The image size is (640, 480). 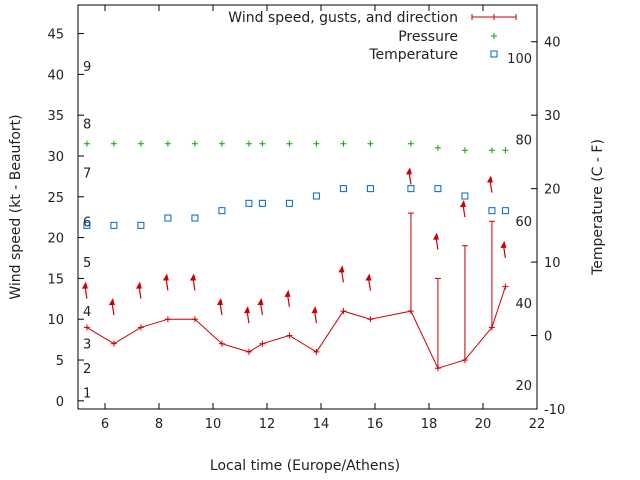 What do you see at coordinates (16, 206) in the screenshot?
I see `y-axis-left-title: Wind speed (kt - Beaufort)` at bounding box center [16, 206].